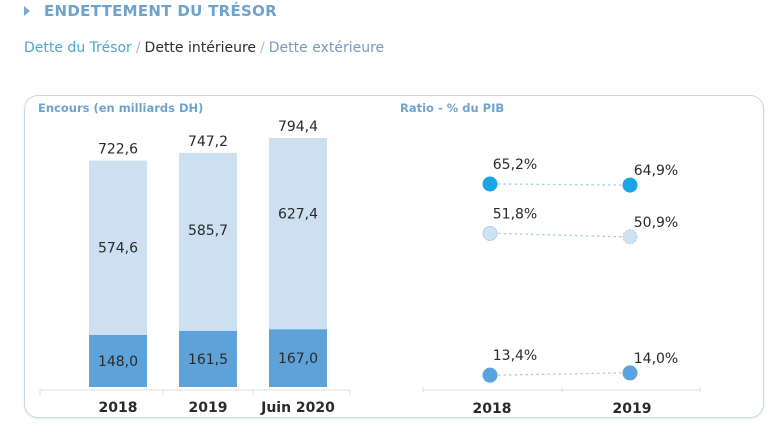  What do you see at coordinates (121, 108) in the screenshot?
I see `bar-chart-title: Encours (en milliards DH)` at bounding box center [121, 108].